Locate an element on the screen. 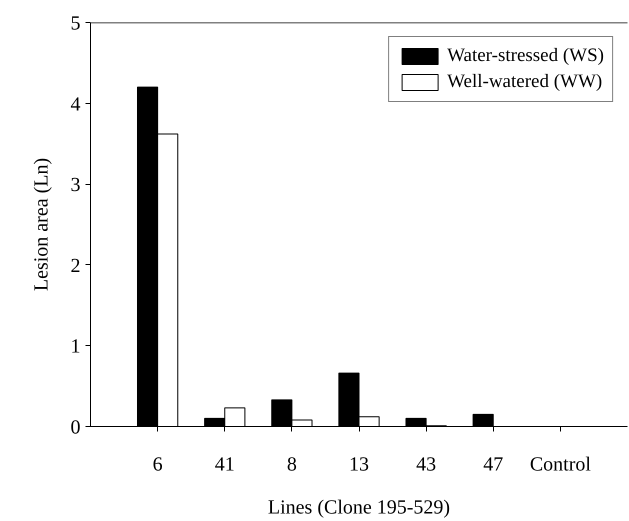 Image resolution: width=629 pixels, height=521 pixels. y-tick-label: 3 is located at coordinates (75, 185).